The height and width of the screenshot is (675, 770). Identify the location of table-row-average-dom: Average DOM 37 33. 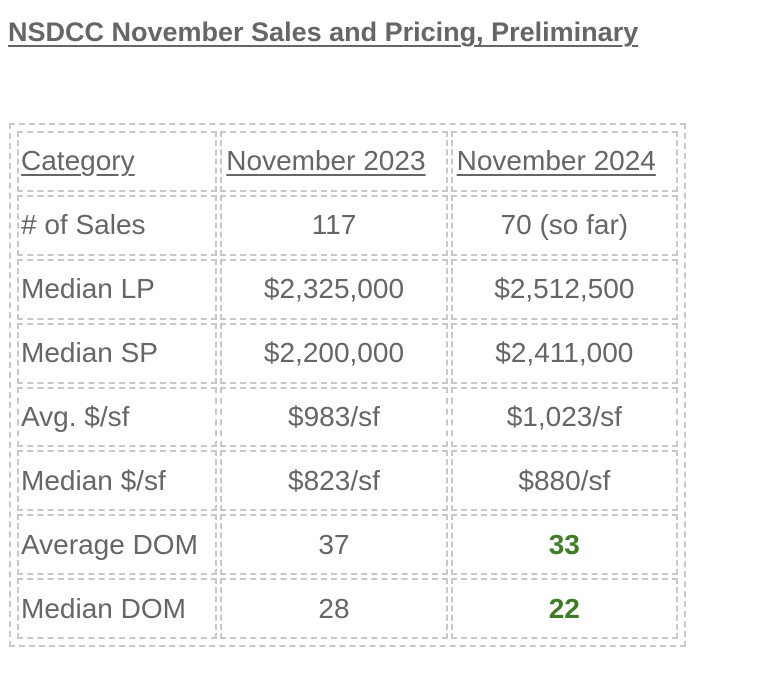
(347, 545).